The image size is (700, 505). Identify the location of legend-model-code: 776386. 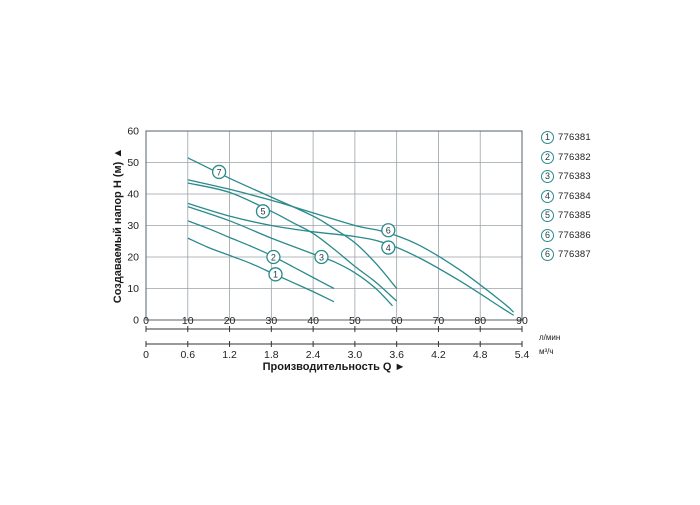
(574, 235).